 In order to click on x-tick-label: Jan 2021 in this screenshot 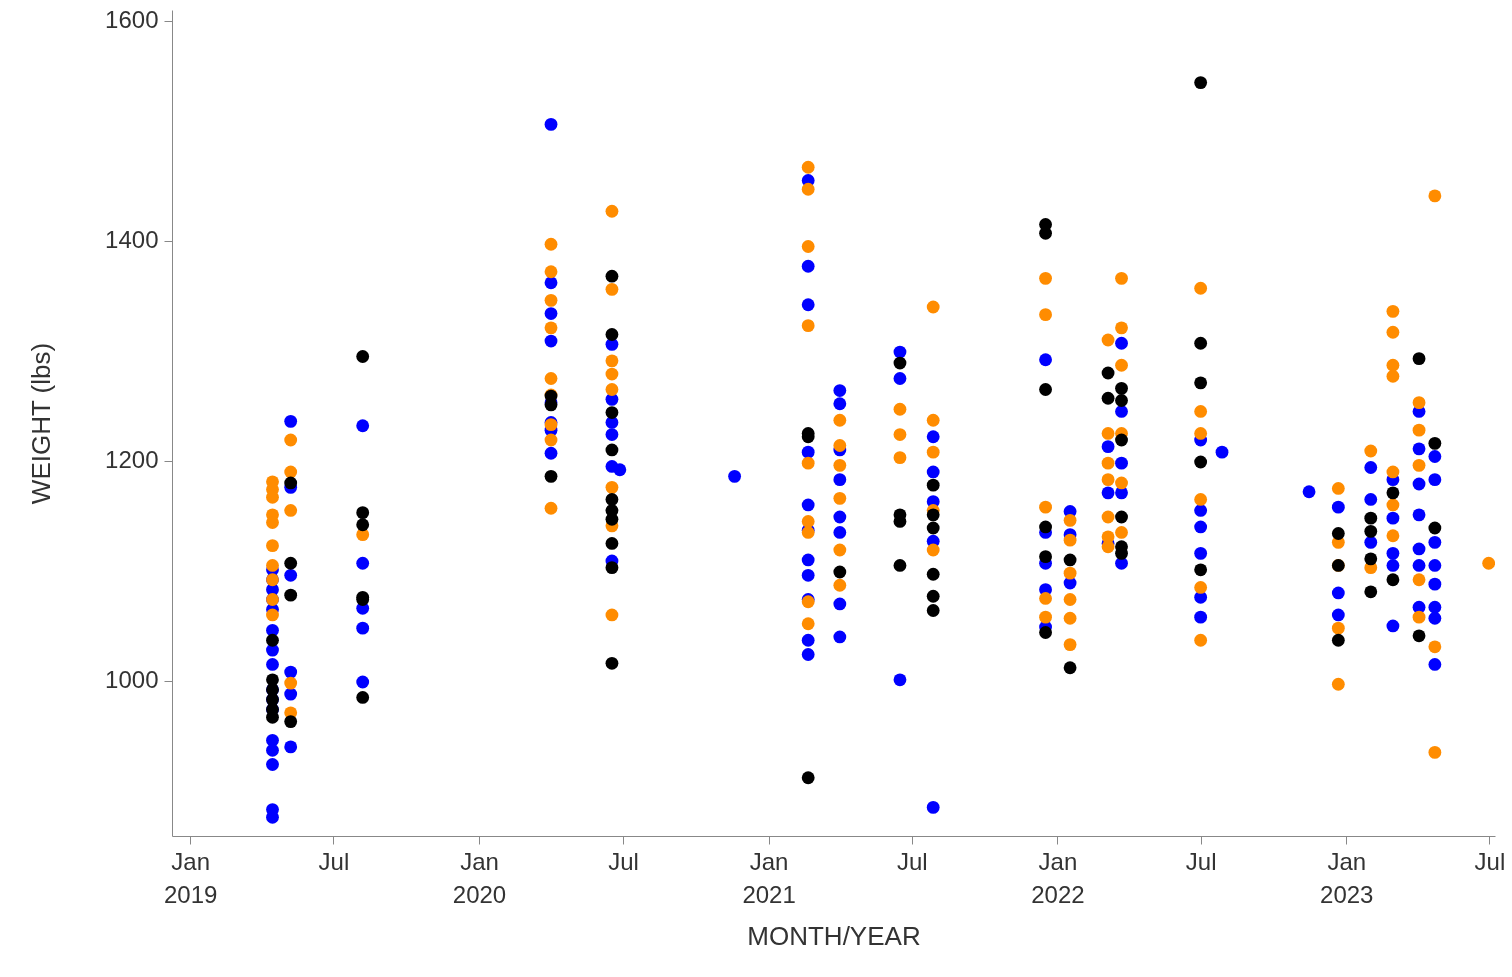, I will do `click(769, 877)`.